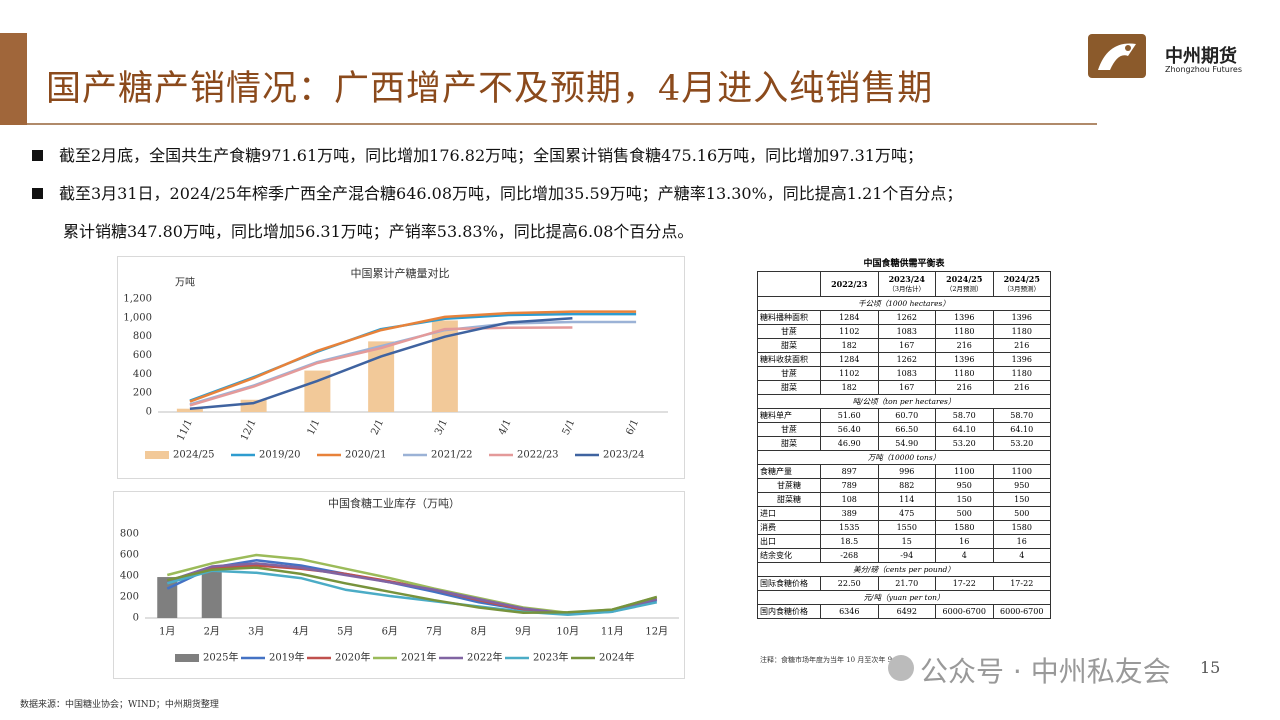  I want to click on table-cell: 4, so click(964, 555).